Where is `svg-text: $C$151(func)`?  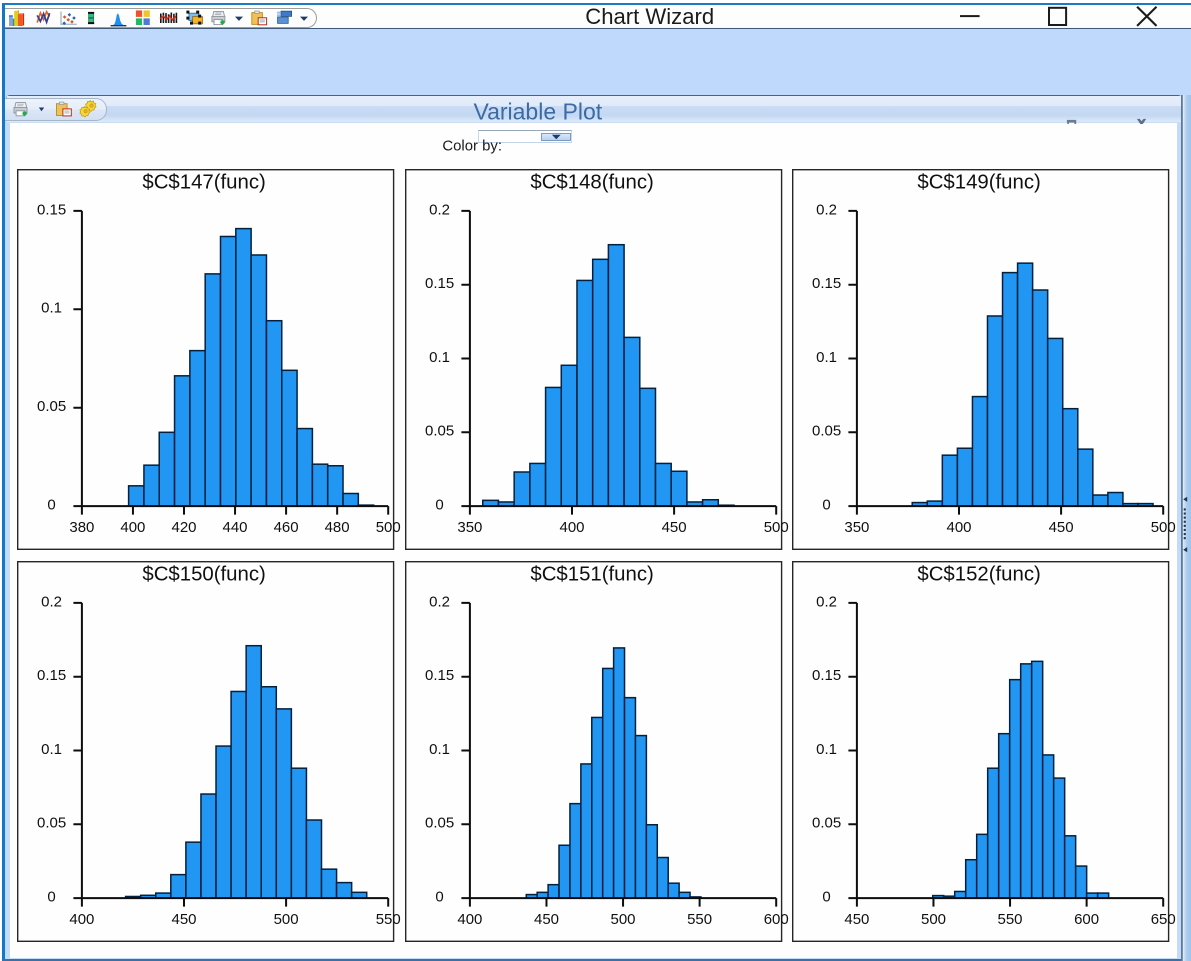 svg-text: $C$151(func) is located at coordinates (591, 574).